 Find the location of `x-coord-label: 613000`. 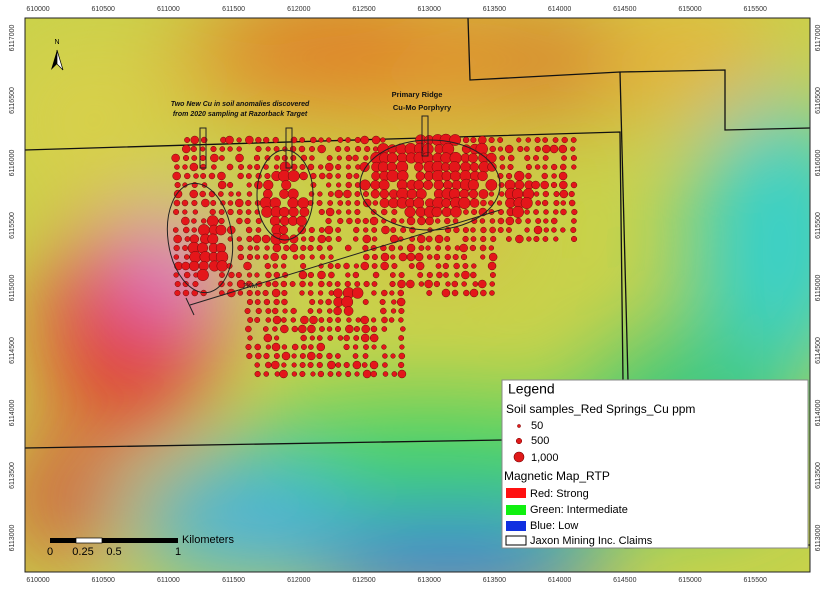

x-coord-label: 613000 is located at coordinates (429, 9).